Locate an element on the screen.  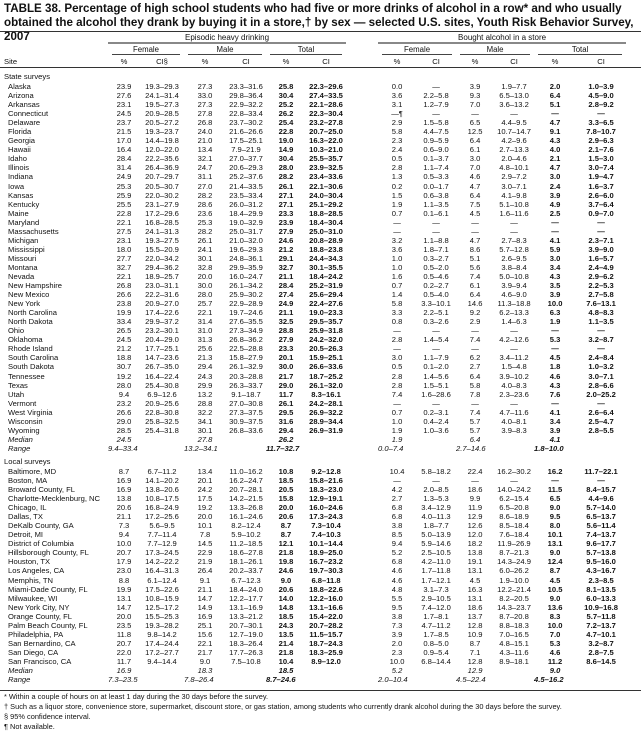
cell-male-ci: 8.2–12.4 is located at coordinates (246, 526).